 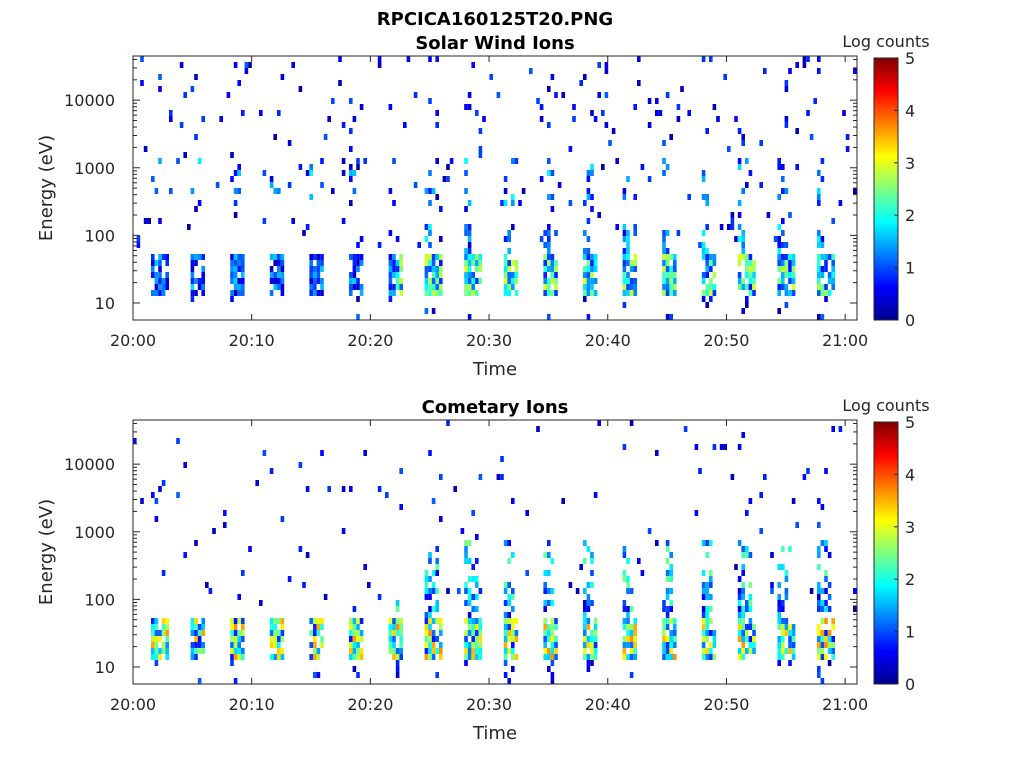 What do you see at coordinates (910, 163) in the screenshot?
I see `colorbar-tick-label: 3` at bounding box center [910, 163].